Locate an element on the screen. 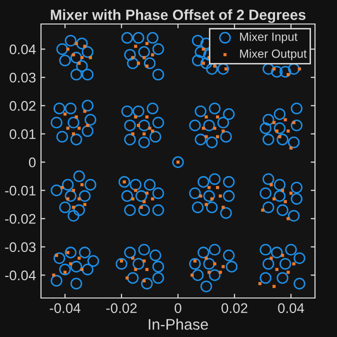  legend-label: Mixer Output is located at coordinates (273, 54).